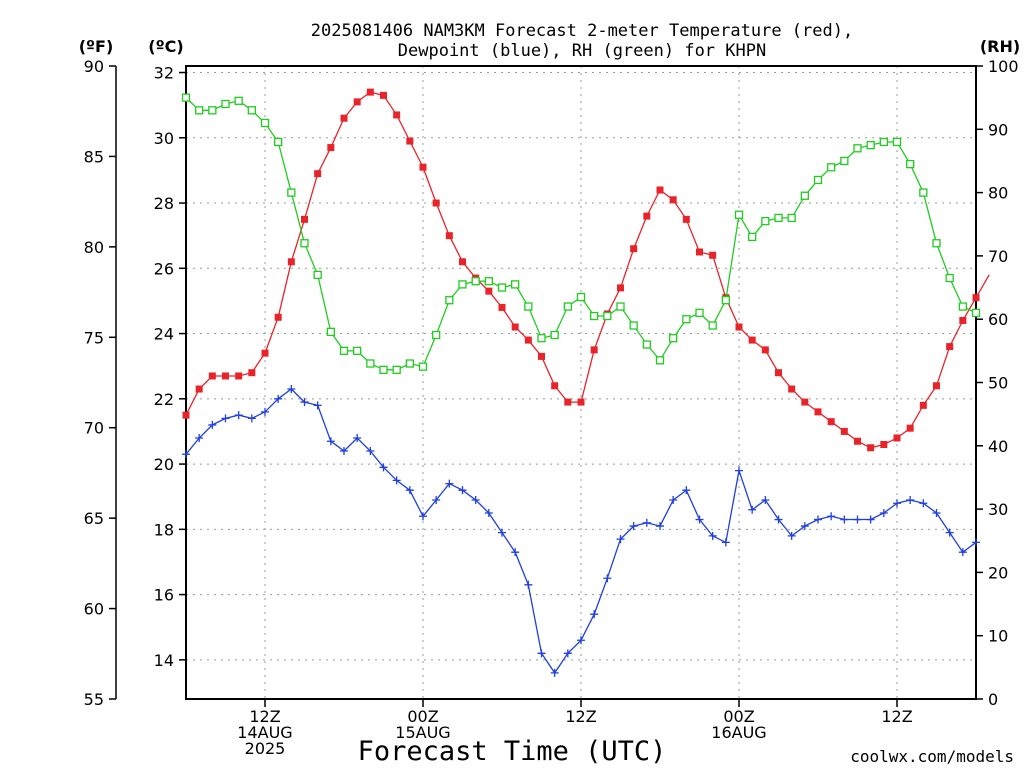 Image resolution: width=1024 pixels, height=768 pixels. Describe the element at coordinates (164, 138) in the screenshot. I see `celsius-tick-label: 30` at that location.